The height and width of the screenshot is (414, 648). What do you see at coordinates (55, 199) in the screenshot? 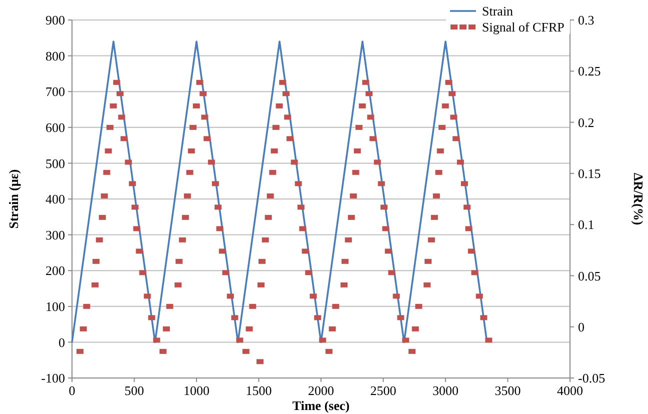
I see `y-tick-label: 400` at bounding box center [55, 199].